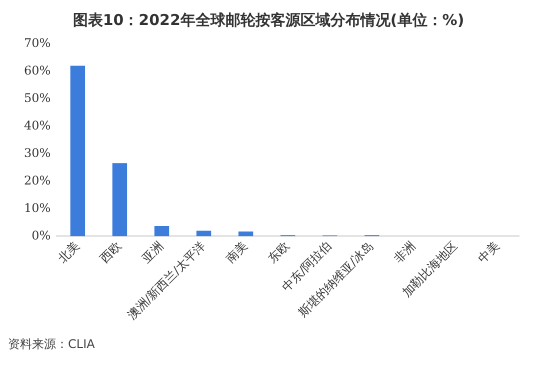  Describe the element at coordinates (236, 252) in the screenshot. I see `x-tick-label: 南美` at that location.